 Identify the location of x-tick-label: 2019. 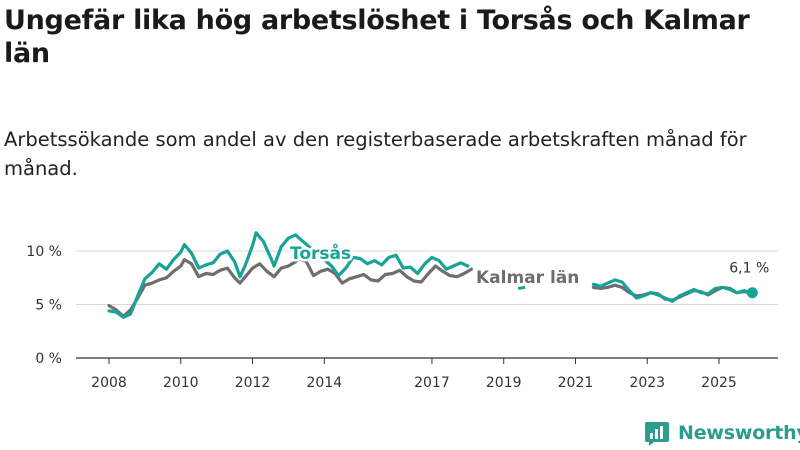
(504, 383).